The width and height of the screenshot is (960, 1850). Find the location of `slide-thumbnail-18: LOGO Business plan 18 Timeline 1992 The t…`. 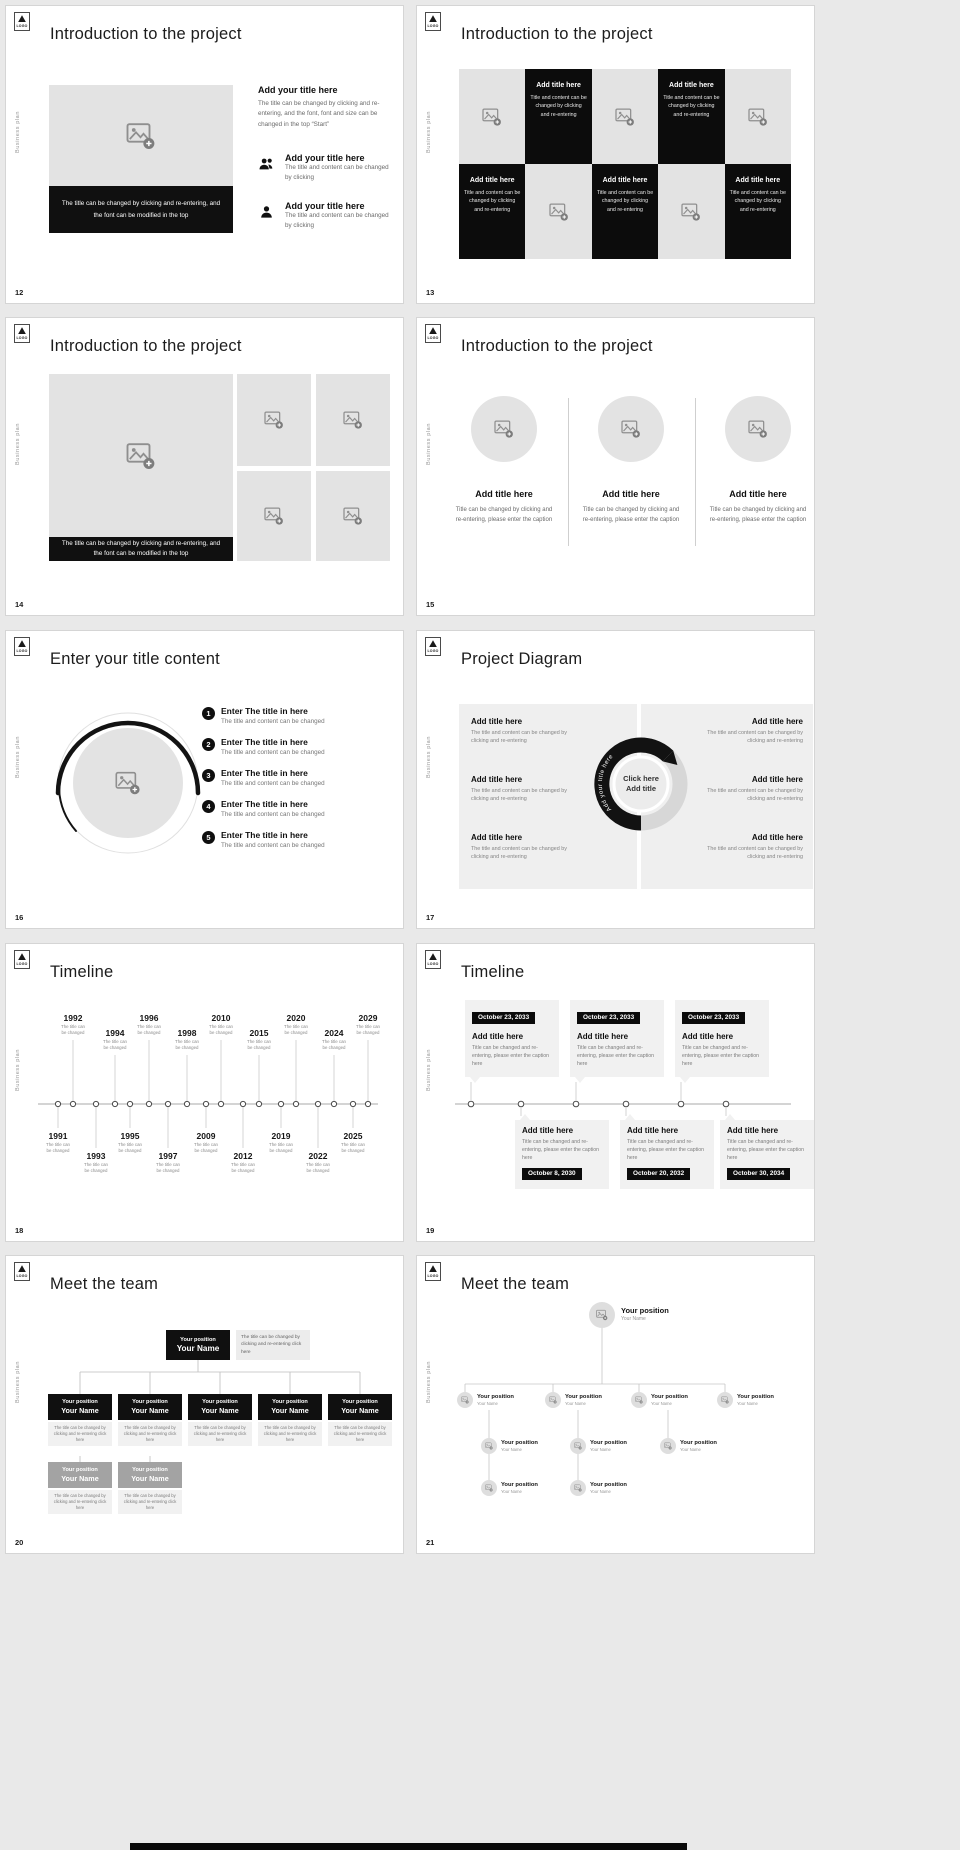

slide-thumbnail-18: LOGO Business plan 18 Timeline 1992 The t… is located at coordinates (204, 1092).